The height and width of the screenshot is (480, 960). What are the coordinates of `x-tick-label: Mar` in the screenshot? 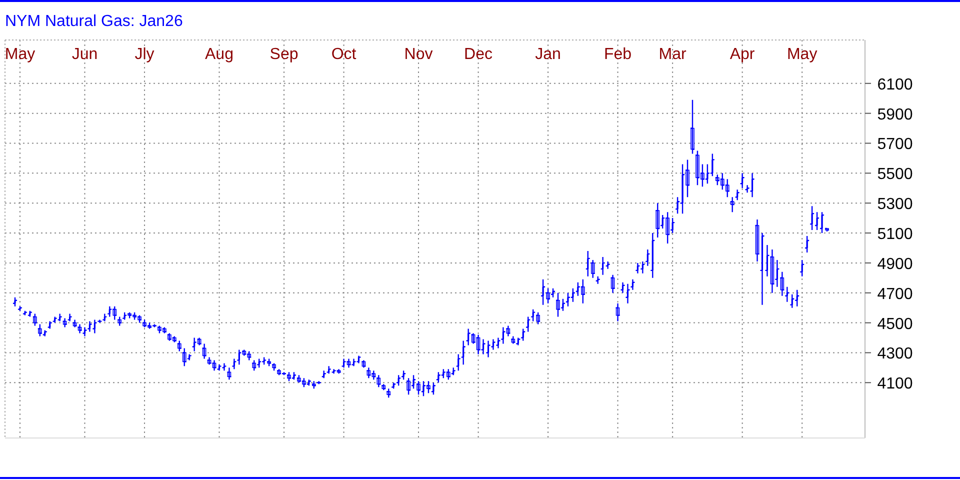 It's located at (673, 54).